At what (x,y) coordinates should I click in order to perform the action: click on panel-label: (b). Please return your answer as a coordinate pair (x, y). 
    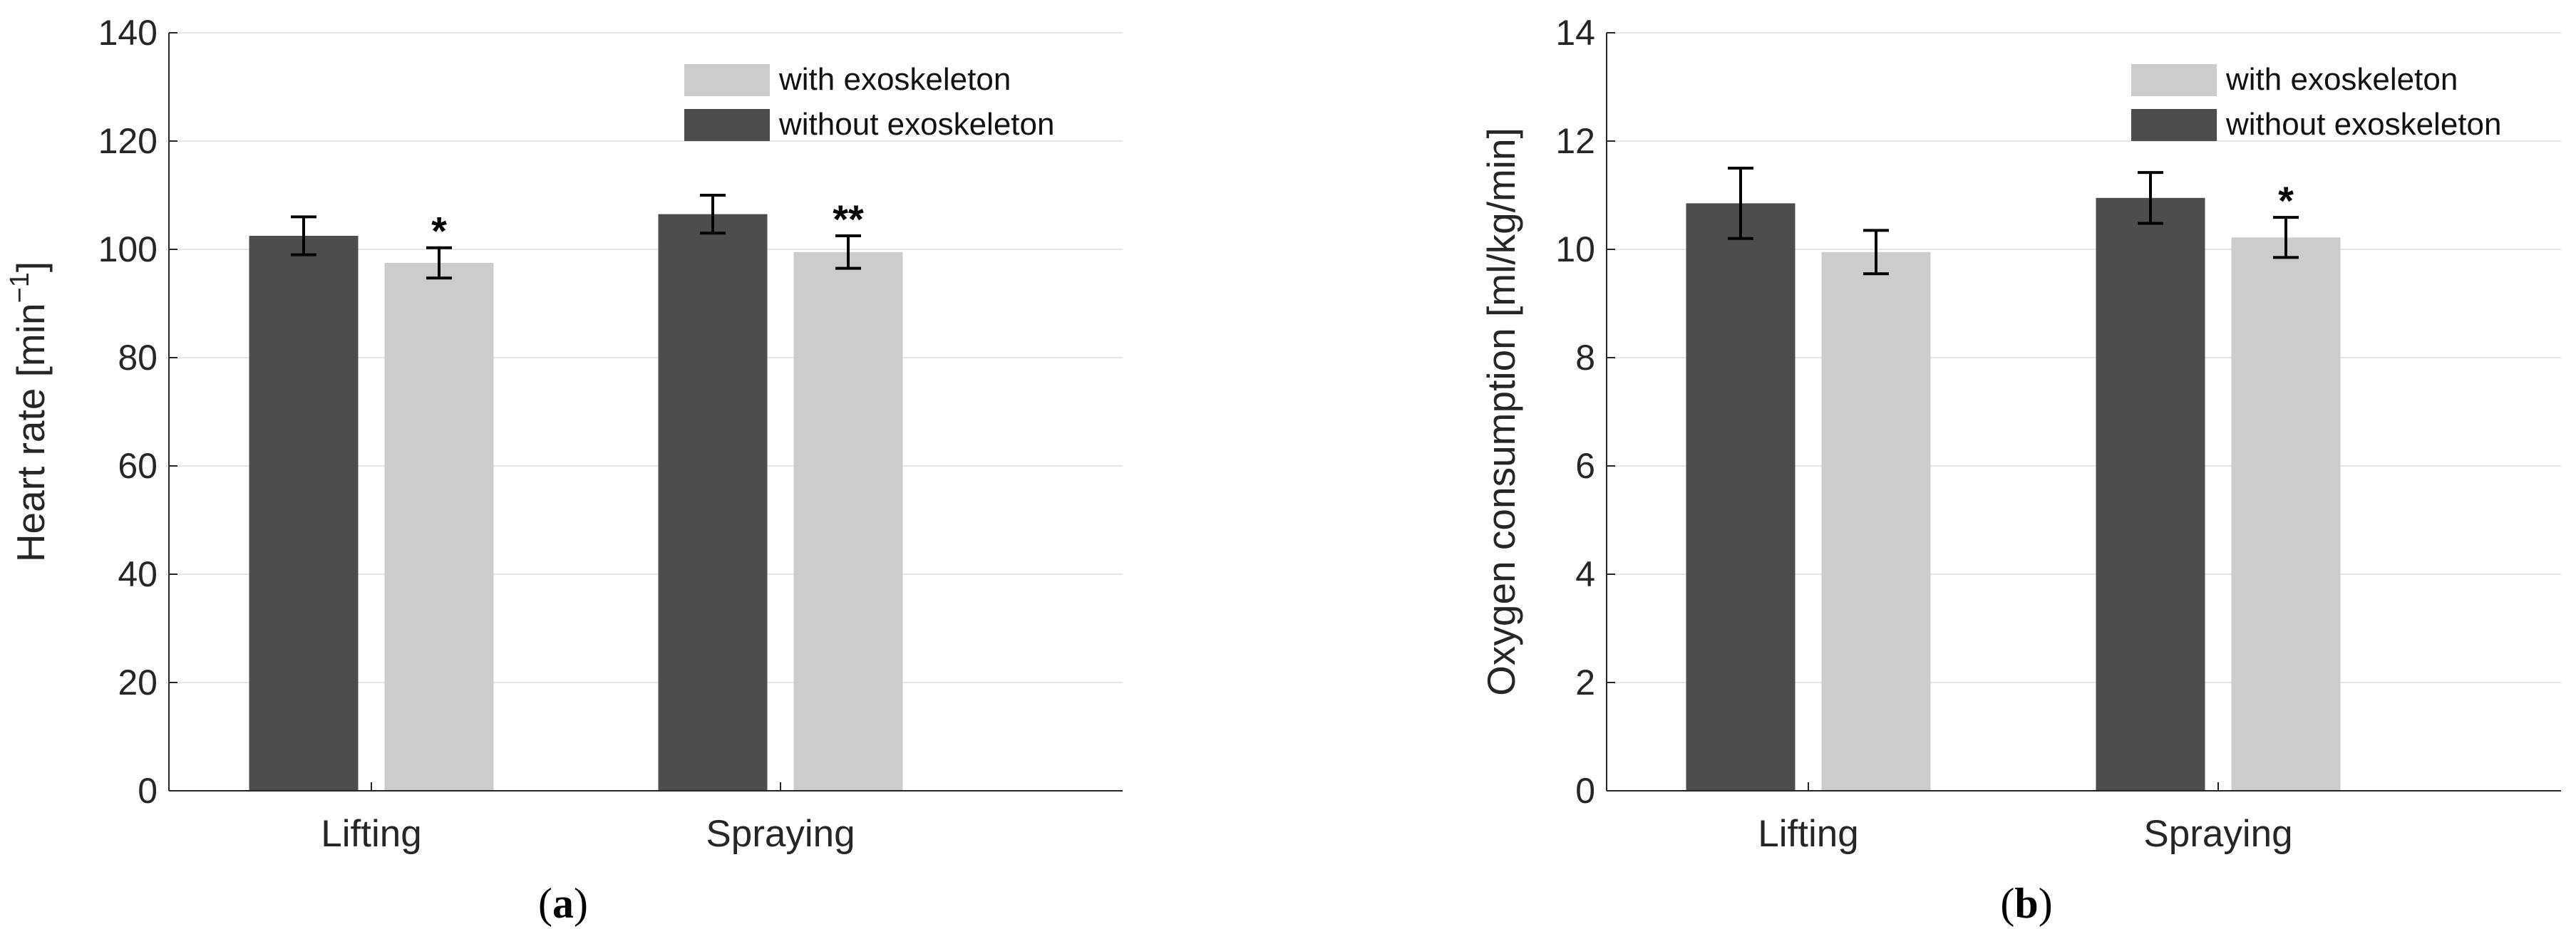
    Looking at the image, I should click on (2026, 904).